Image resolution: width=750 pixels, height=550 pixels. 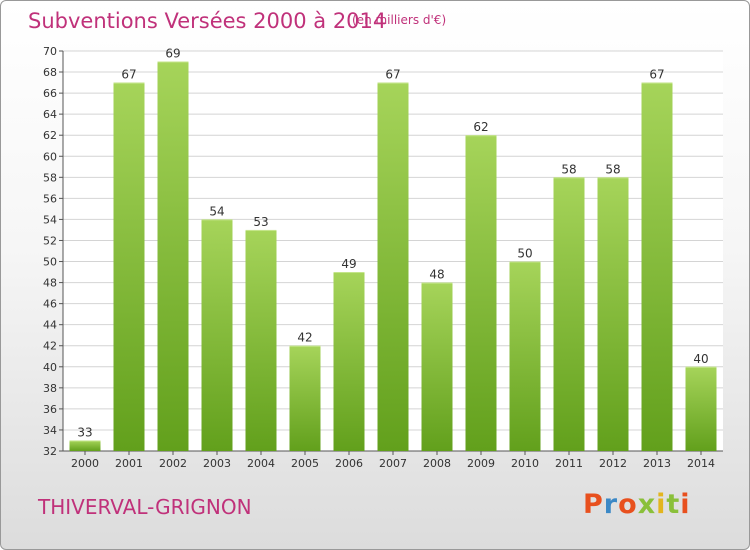 What do you see at coordinates (392, 75) in the screenshot?
I see `data-label-2007: 67` at bounding box center [392, 75].